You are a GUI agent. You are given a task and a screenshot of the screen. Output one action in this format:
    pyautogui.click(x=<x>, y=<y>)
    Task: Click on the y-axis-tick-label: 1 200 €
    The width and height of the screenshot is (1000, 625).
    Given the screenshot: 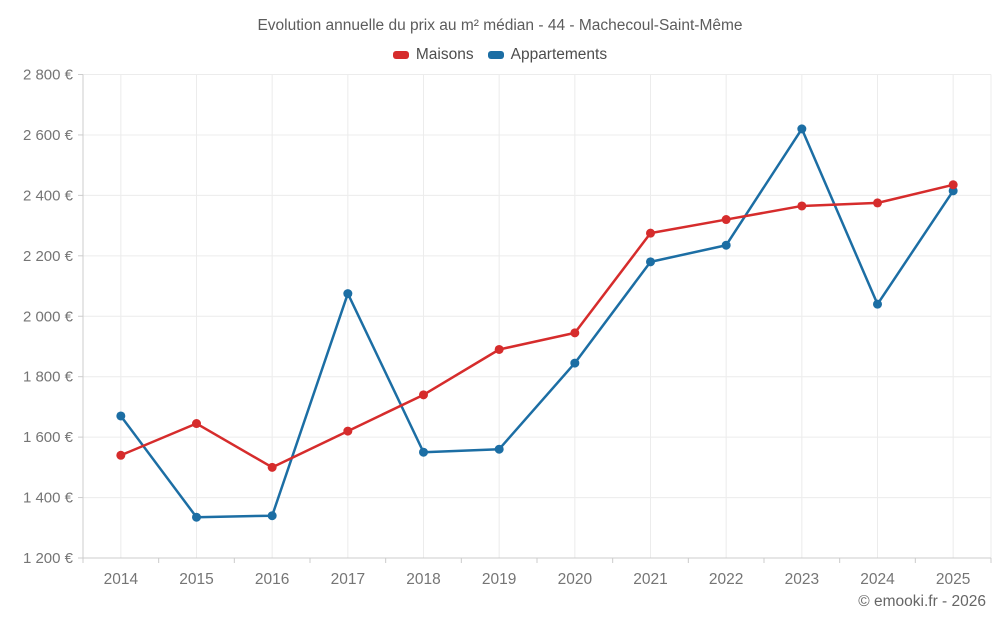 What is the action you would take?
    pyautogui.click(x=48, y=558)
    